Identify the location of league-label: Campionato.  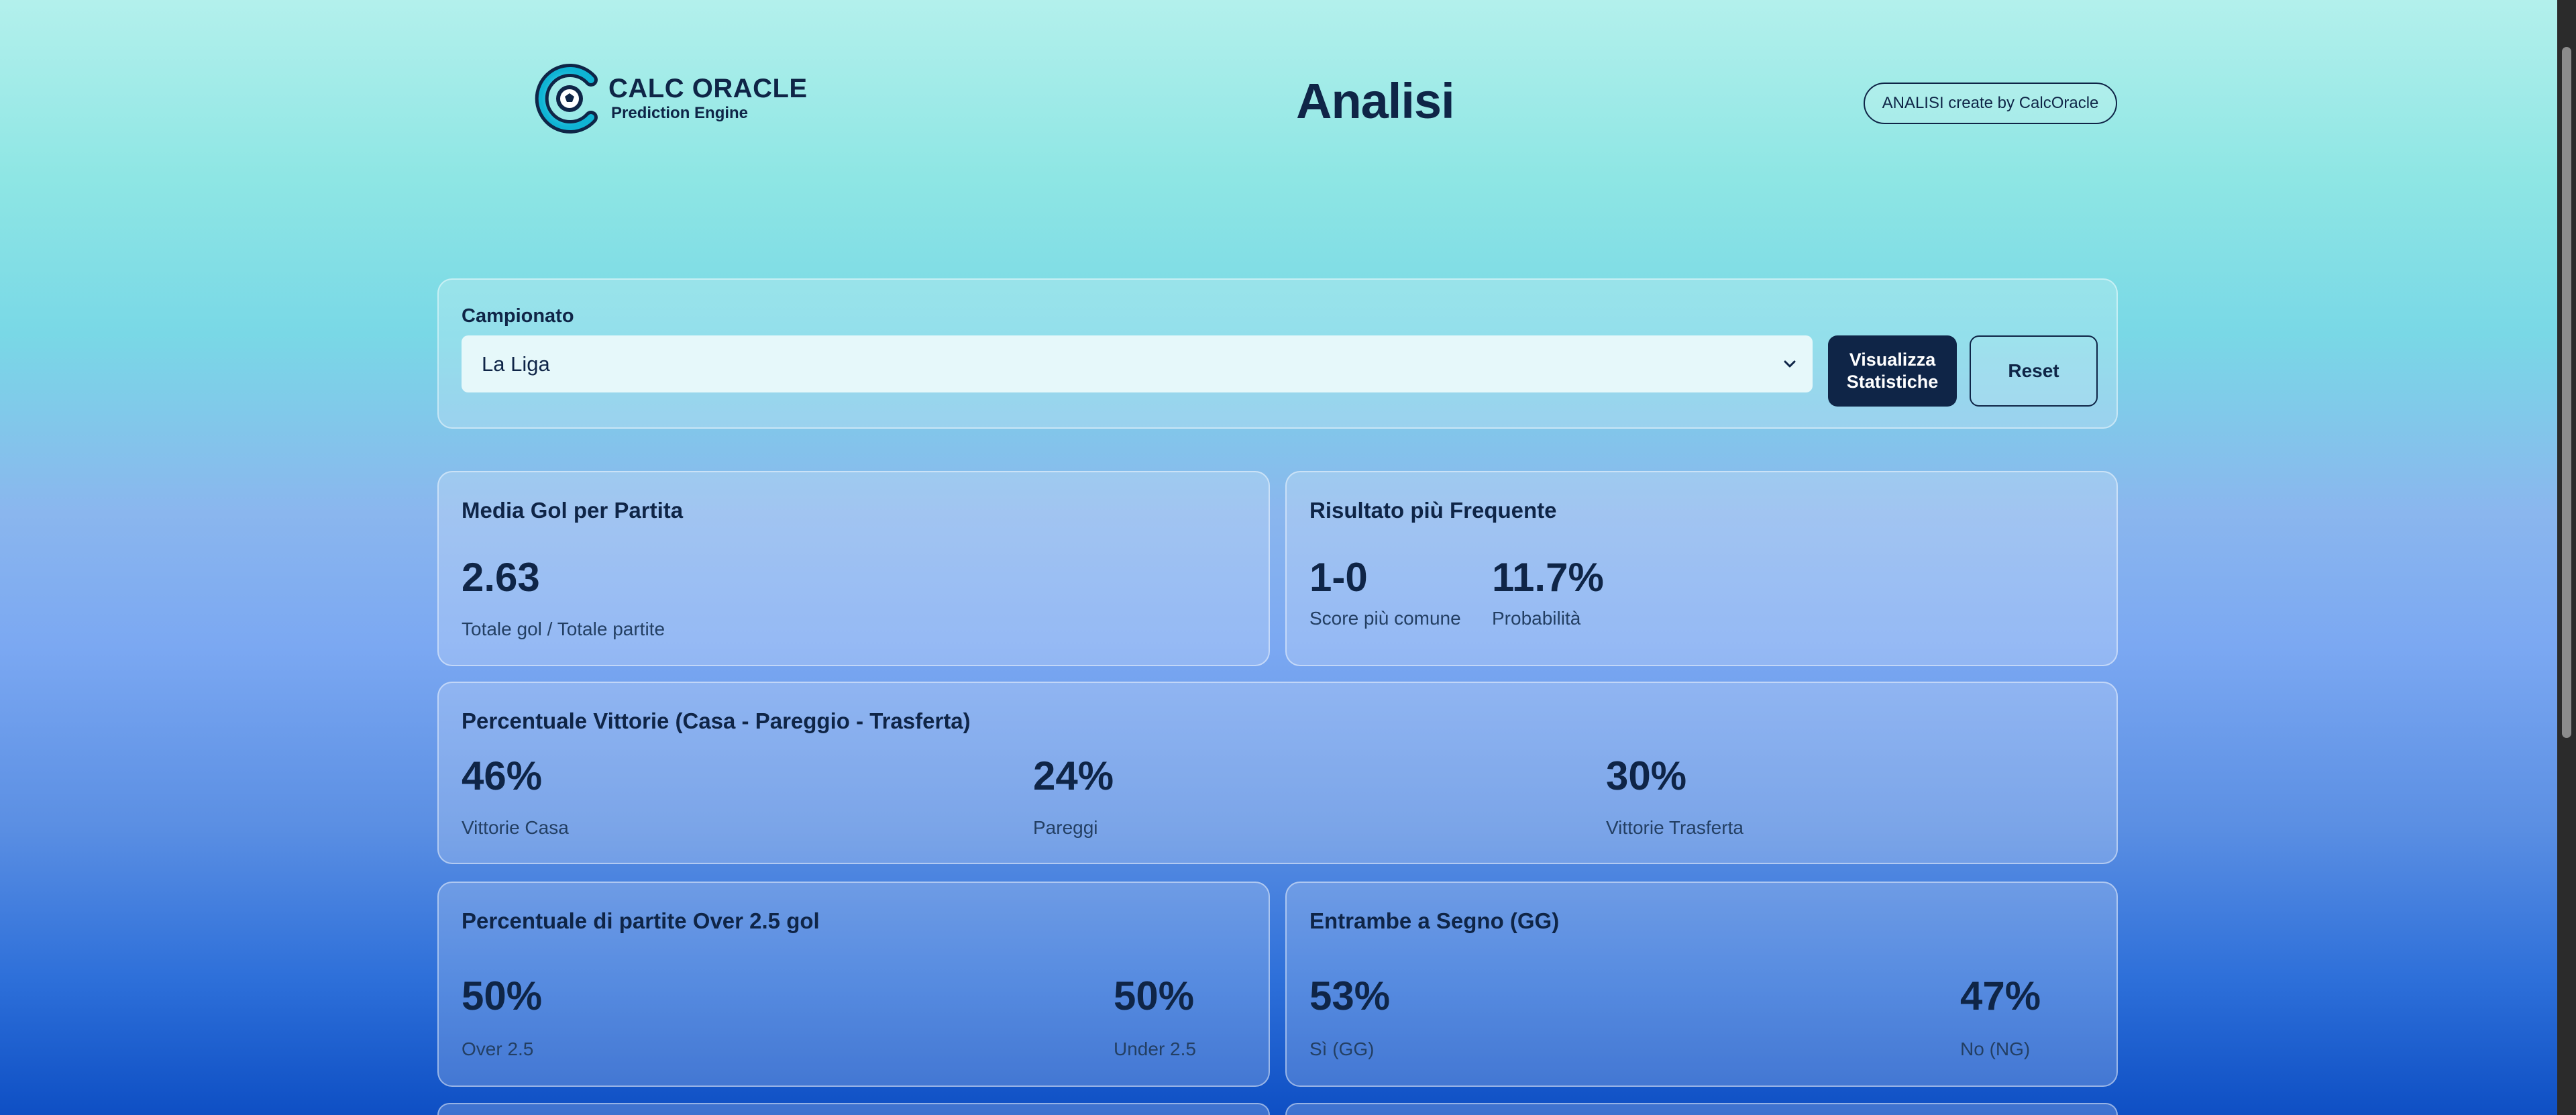
(518, 316).